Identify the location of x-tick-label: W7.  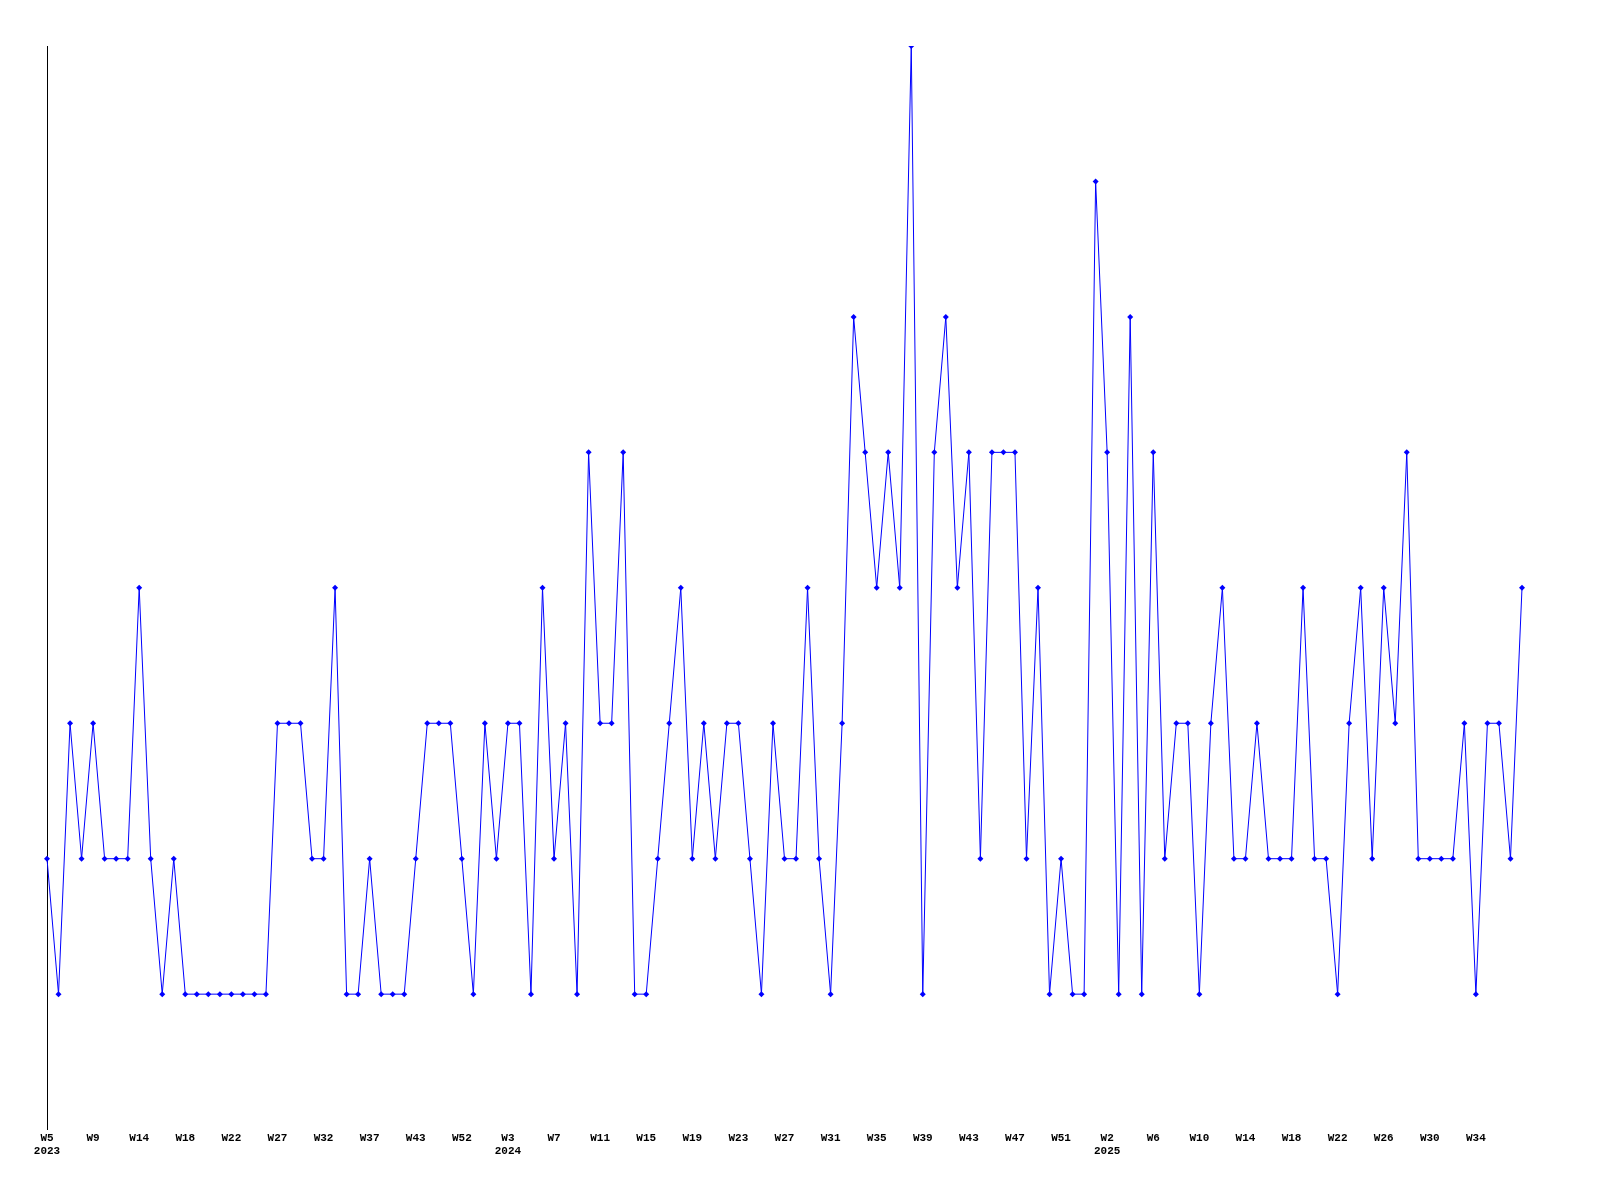
(554, 1137).